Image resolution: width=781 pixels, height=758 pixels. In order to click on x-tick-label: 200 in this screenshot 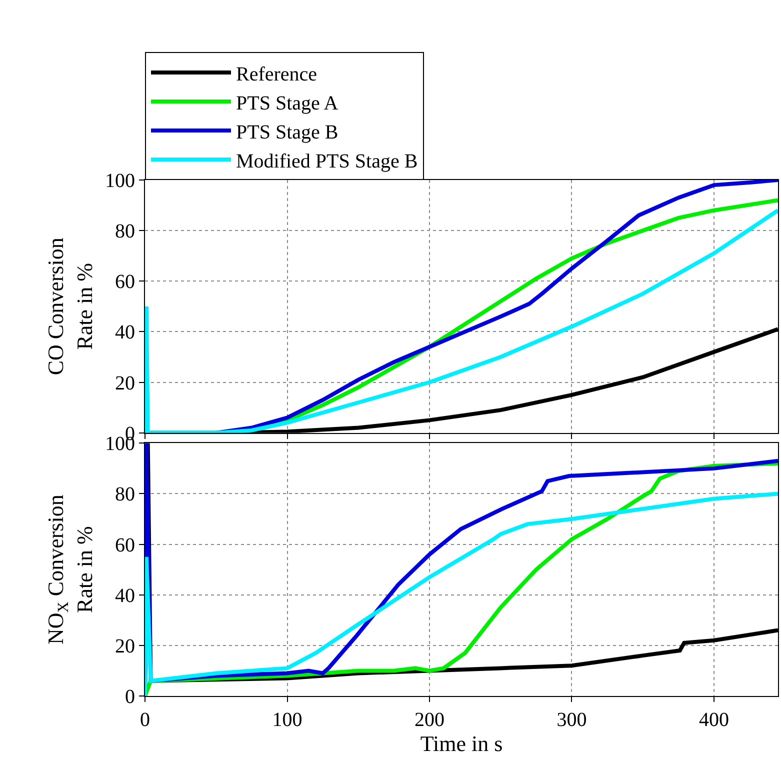, I will do `click(429, 720)`.